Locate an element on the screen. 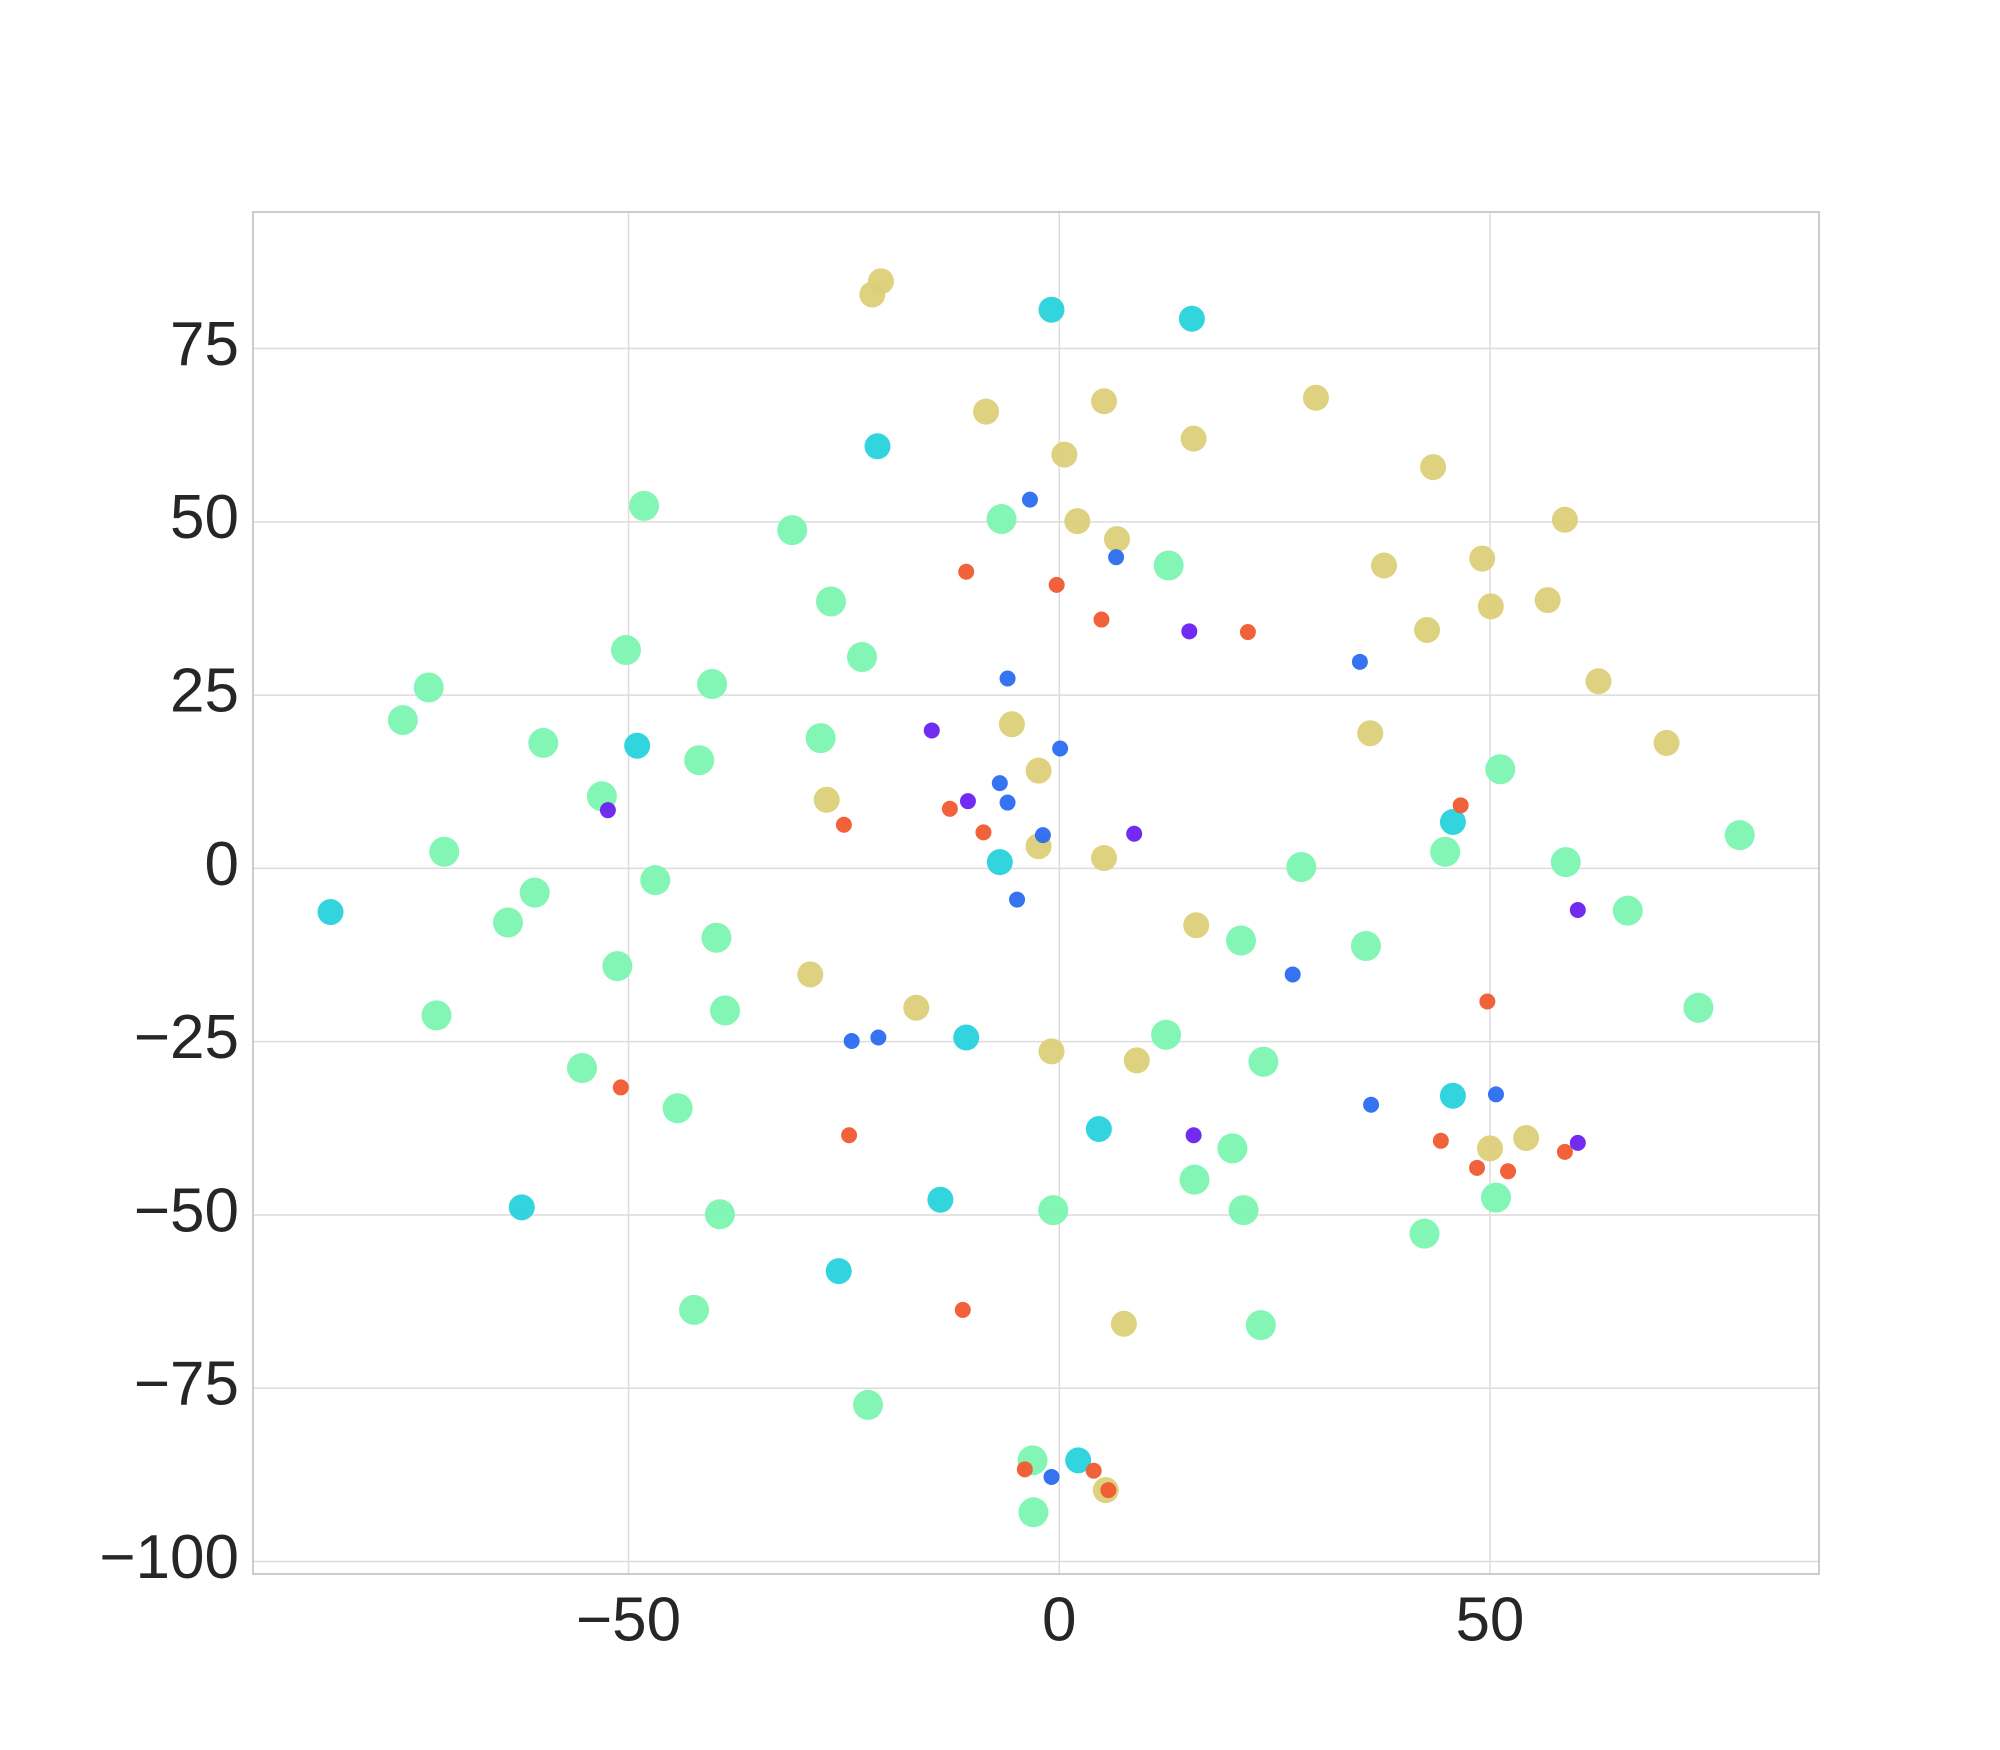 This screenshot has width=2000, height=1750. x-tick-label: −50 is located at coordinates (628, 1619).